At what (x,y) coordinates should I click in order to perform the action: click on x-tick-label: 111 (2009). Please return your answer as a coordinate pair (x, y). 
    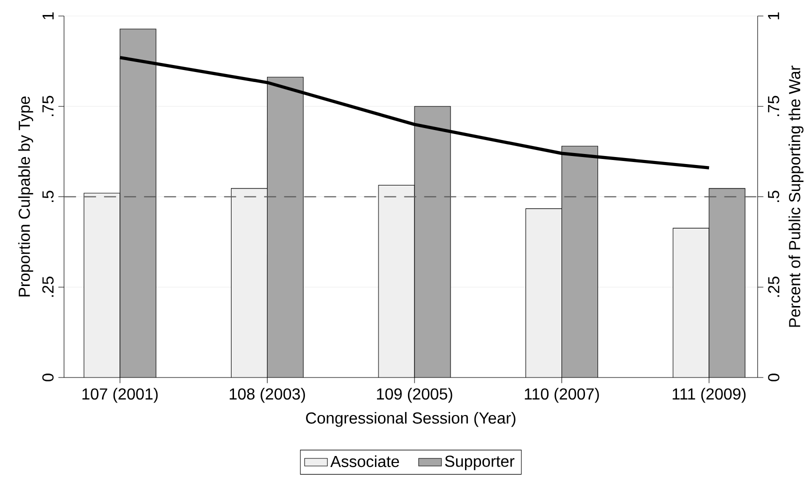
    Looking at the image, I should click on (709, 395).